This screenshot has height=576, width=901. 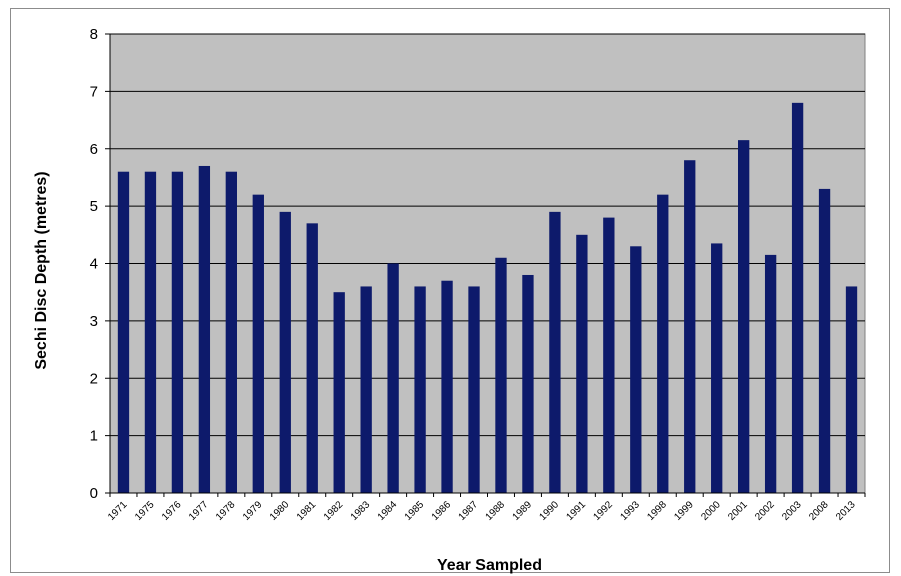 I want to click on x-tick-label-2000: 2000, so click(x=711, y=511).